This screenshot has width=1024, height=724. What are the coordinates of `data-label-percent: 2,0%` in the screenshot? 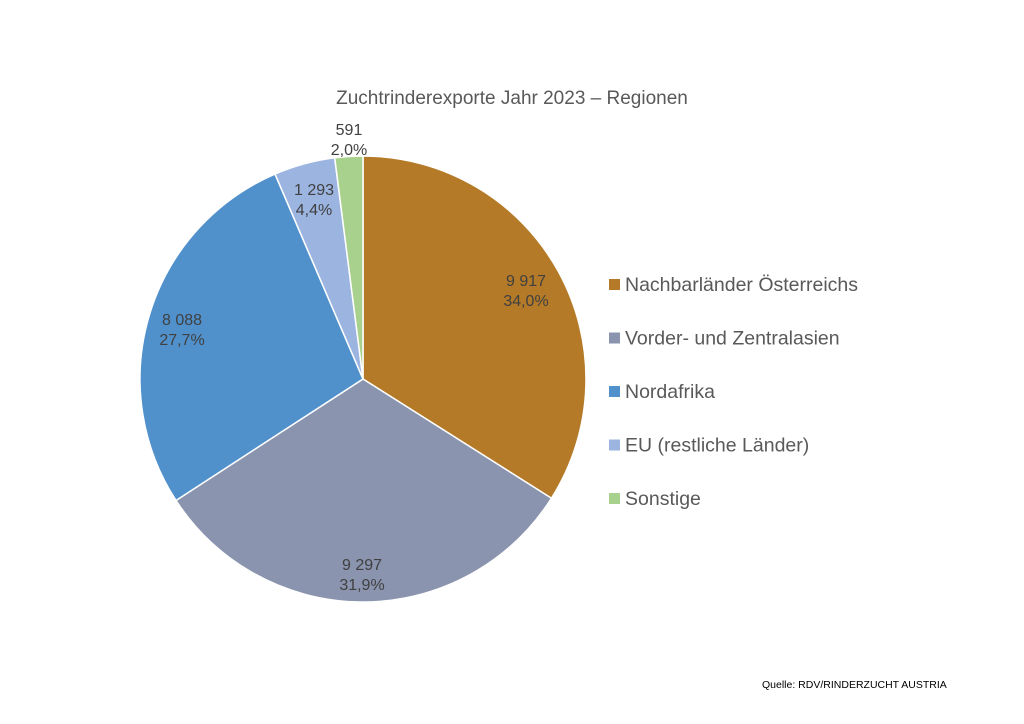 It's located at (349, 150).